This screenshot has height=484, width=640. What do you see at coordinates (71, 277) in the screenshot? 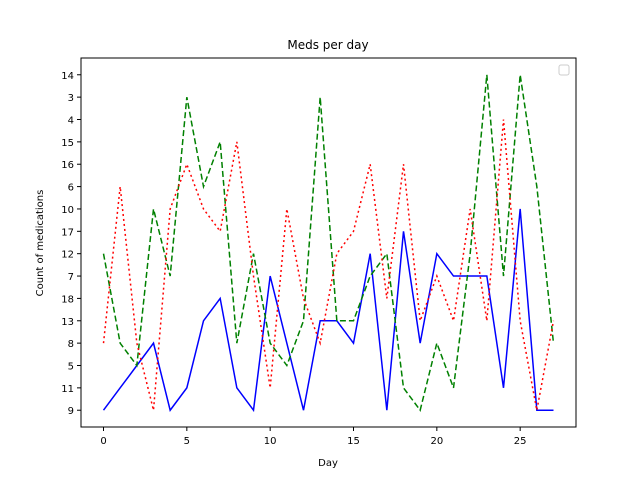
I see `y-tick-label: 7` at bounding box center [71, 277].